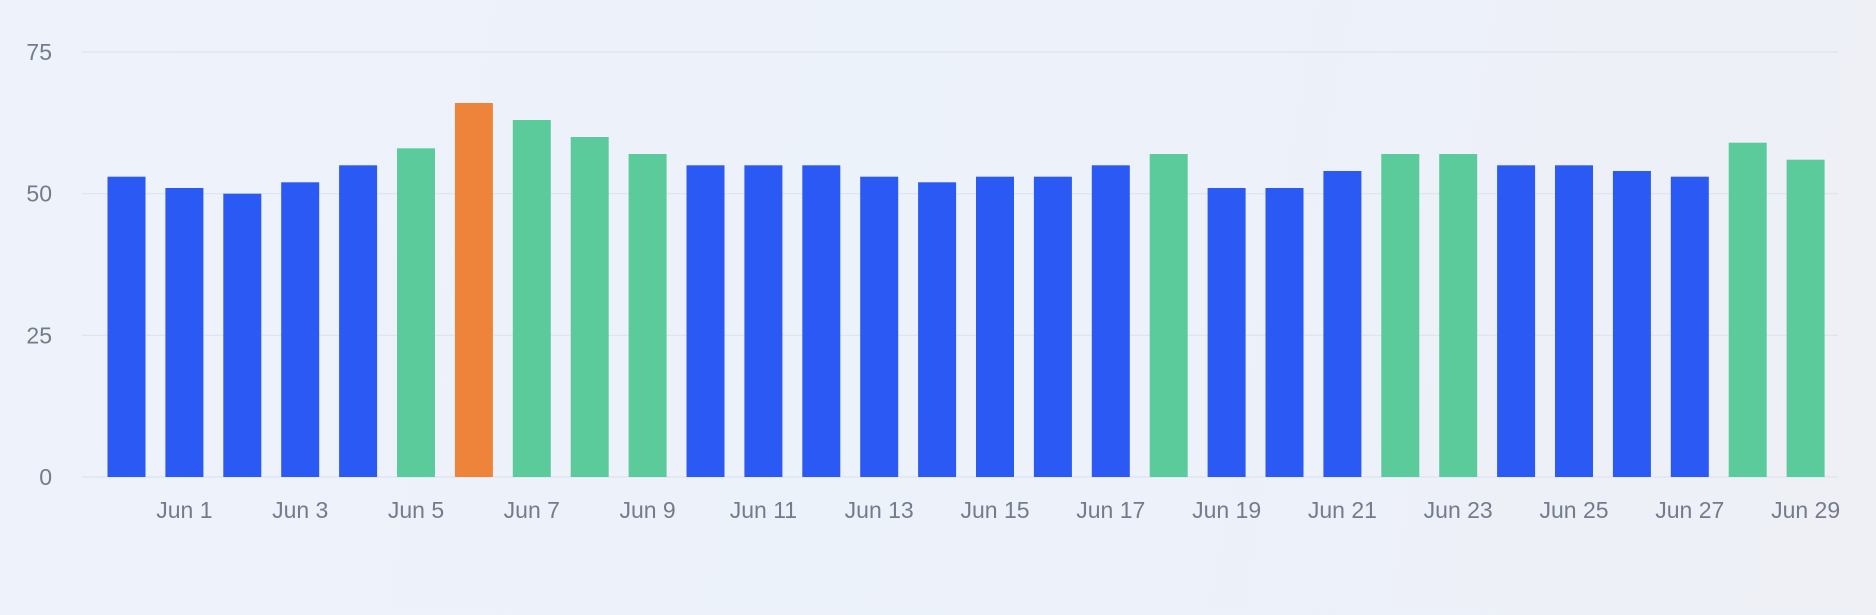  Describe the element at coordinates (39, 194) in the screenshot. I see `y-tick-label: 50` at that location.